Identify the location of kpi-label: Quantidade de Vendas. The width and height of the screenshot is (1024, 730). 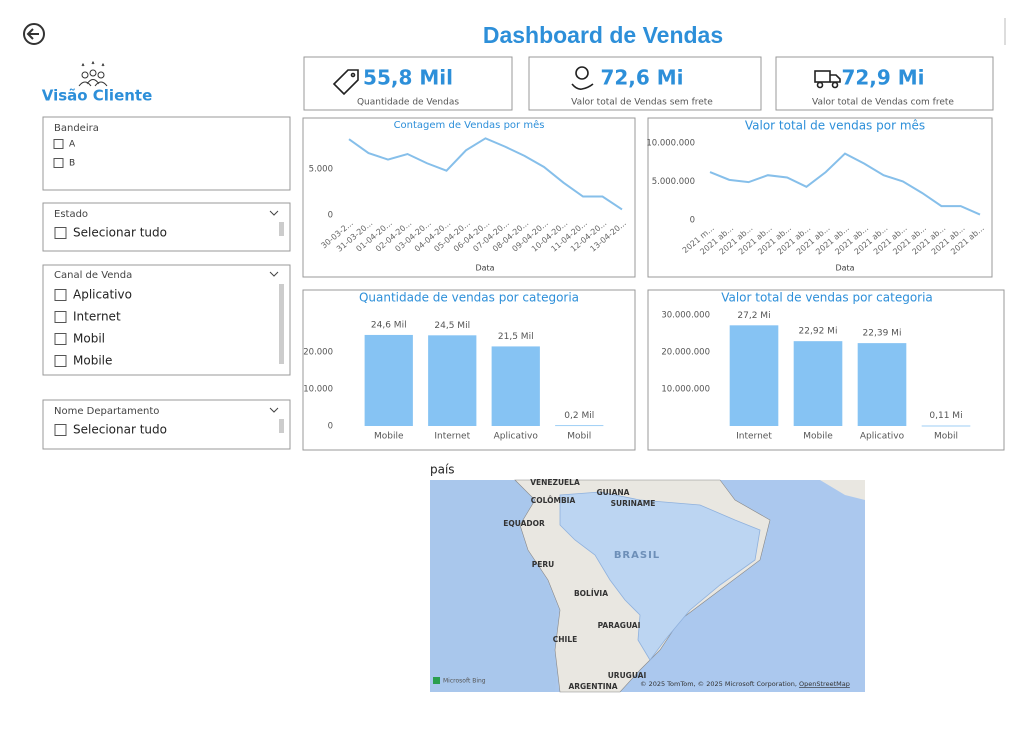
(408, 103).